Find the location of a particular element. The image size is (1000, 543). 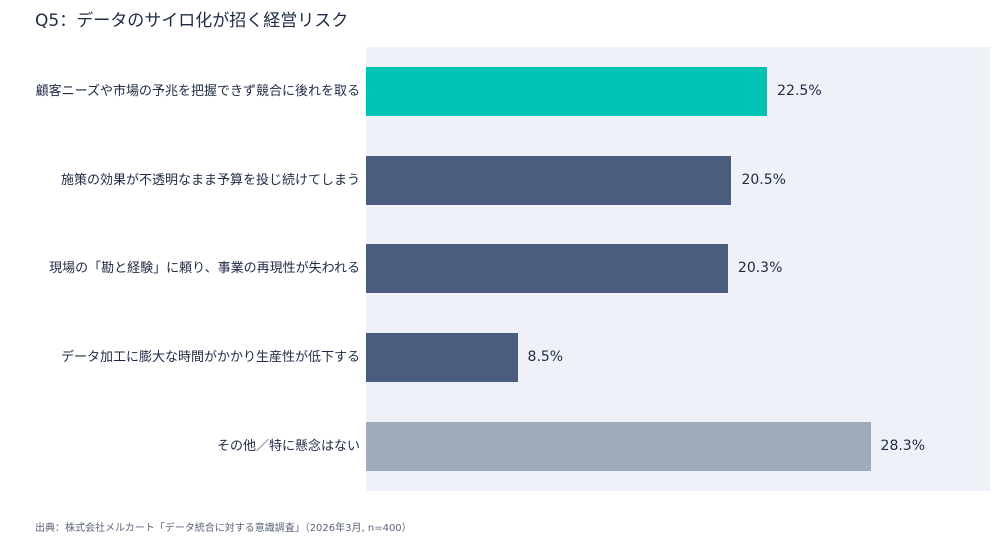

value-label: 20.3% is located at coordinates (760, 267).